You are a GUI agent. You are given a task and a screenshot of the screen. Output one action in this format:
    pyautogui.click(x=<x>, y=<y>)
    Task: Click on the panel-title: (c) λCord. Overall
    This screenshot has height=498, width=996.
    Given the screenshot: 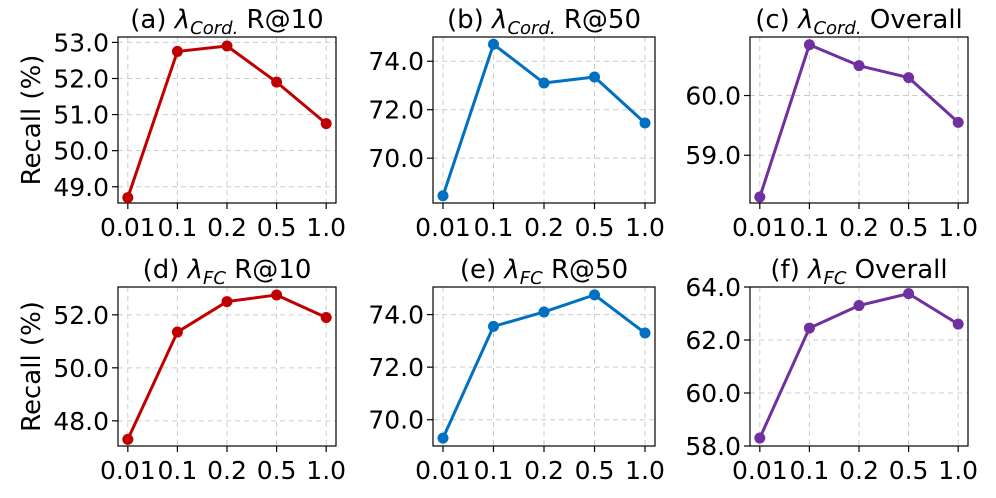 What is the action you would take?
    pyautogui.click(x=859, y=22)
    